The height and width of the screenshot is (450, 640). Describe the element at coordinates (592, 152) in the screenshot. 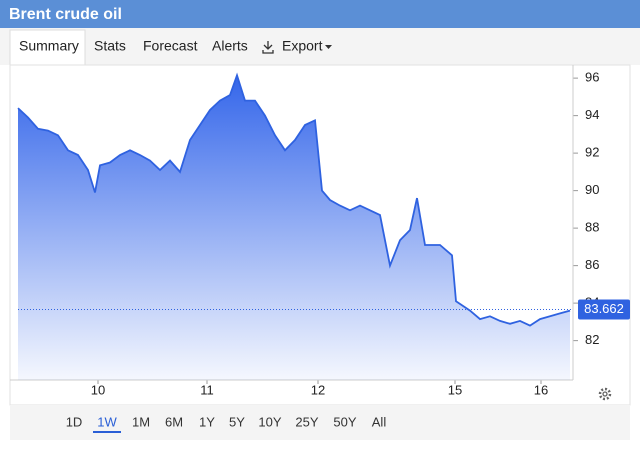

I see `y-tick-label: 92` at that location.